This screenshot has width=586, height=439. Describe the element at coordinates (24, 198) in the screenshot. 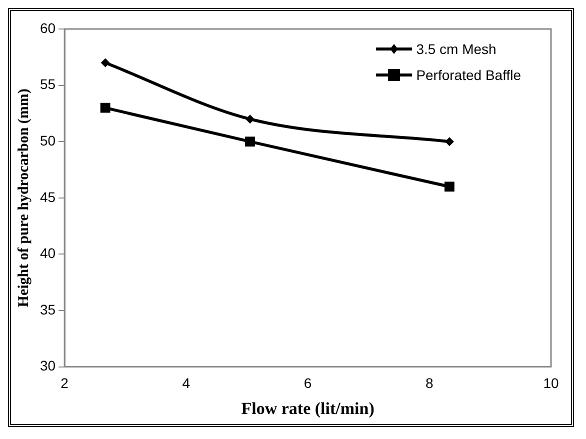

I see `y-axis-title: Height of pure hydrocarbon (mm)` at that location.